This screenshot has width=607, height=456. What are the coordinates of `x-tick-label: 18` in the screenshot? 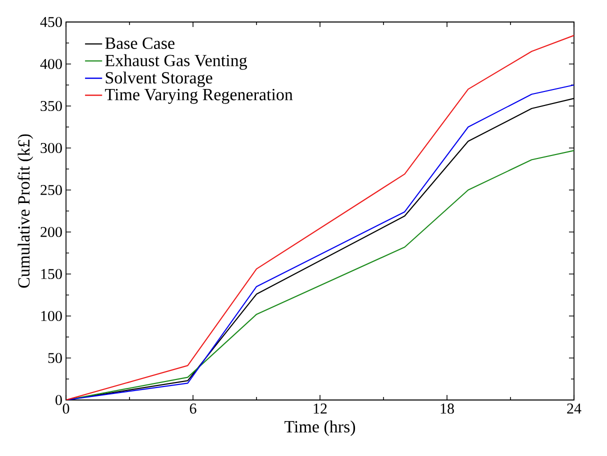 It's located at (447, 409).